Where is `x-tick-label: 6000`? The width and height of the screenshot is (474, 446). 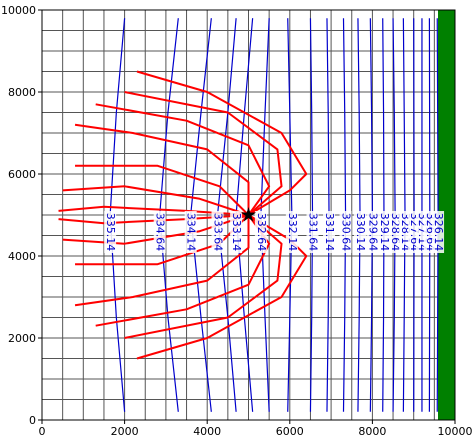 x-tick-label: 6000 is located at coordinates (290, 431).